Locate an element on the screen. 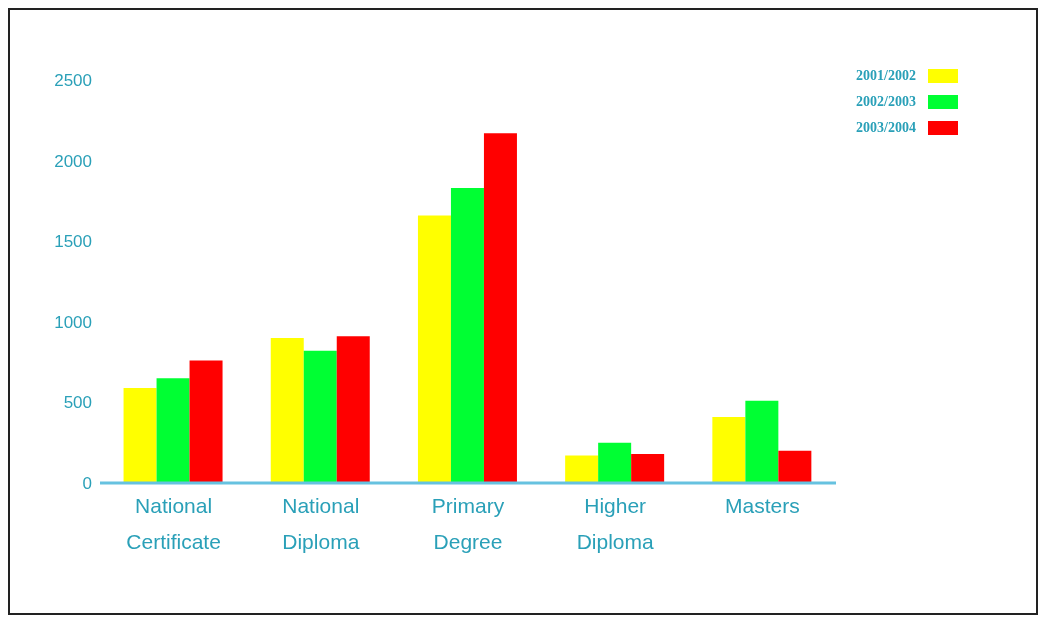 The width and height of the screenshot is (1048, 625). x-tick-label: National Certificate is located at coordinates (173, 523).